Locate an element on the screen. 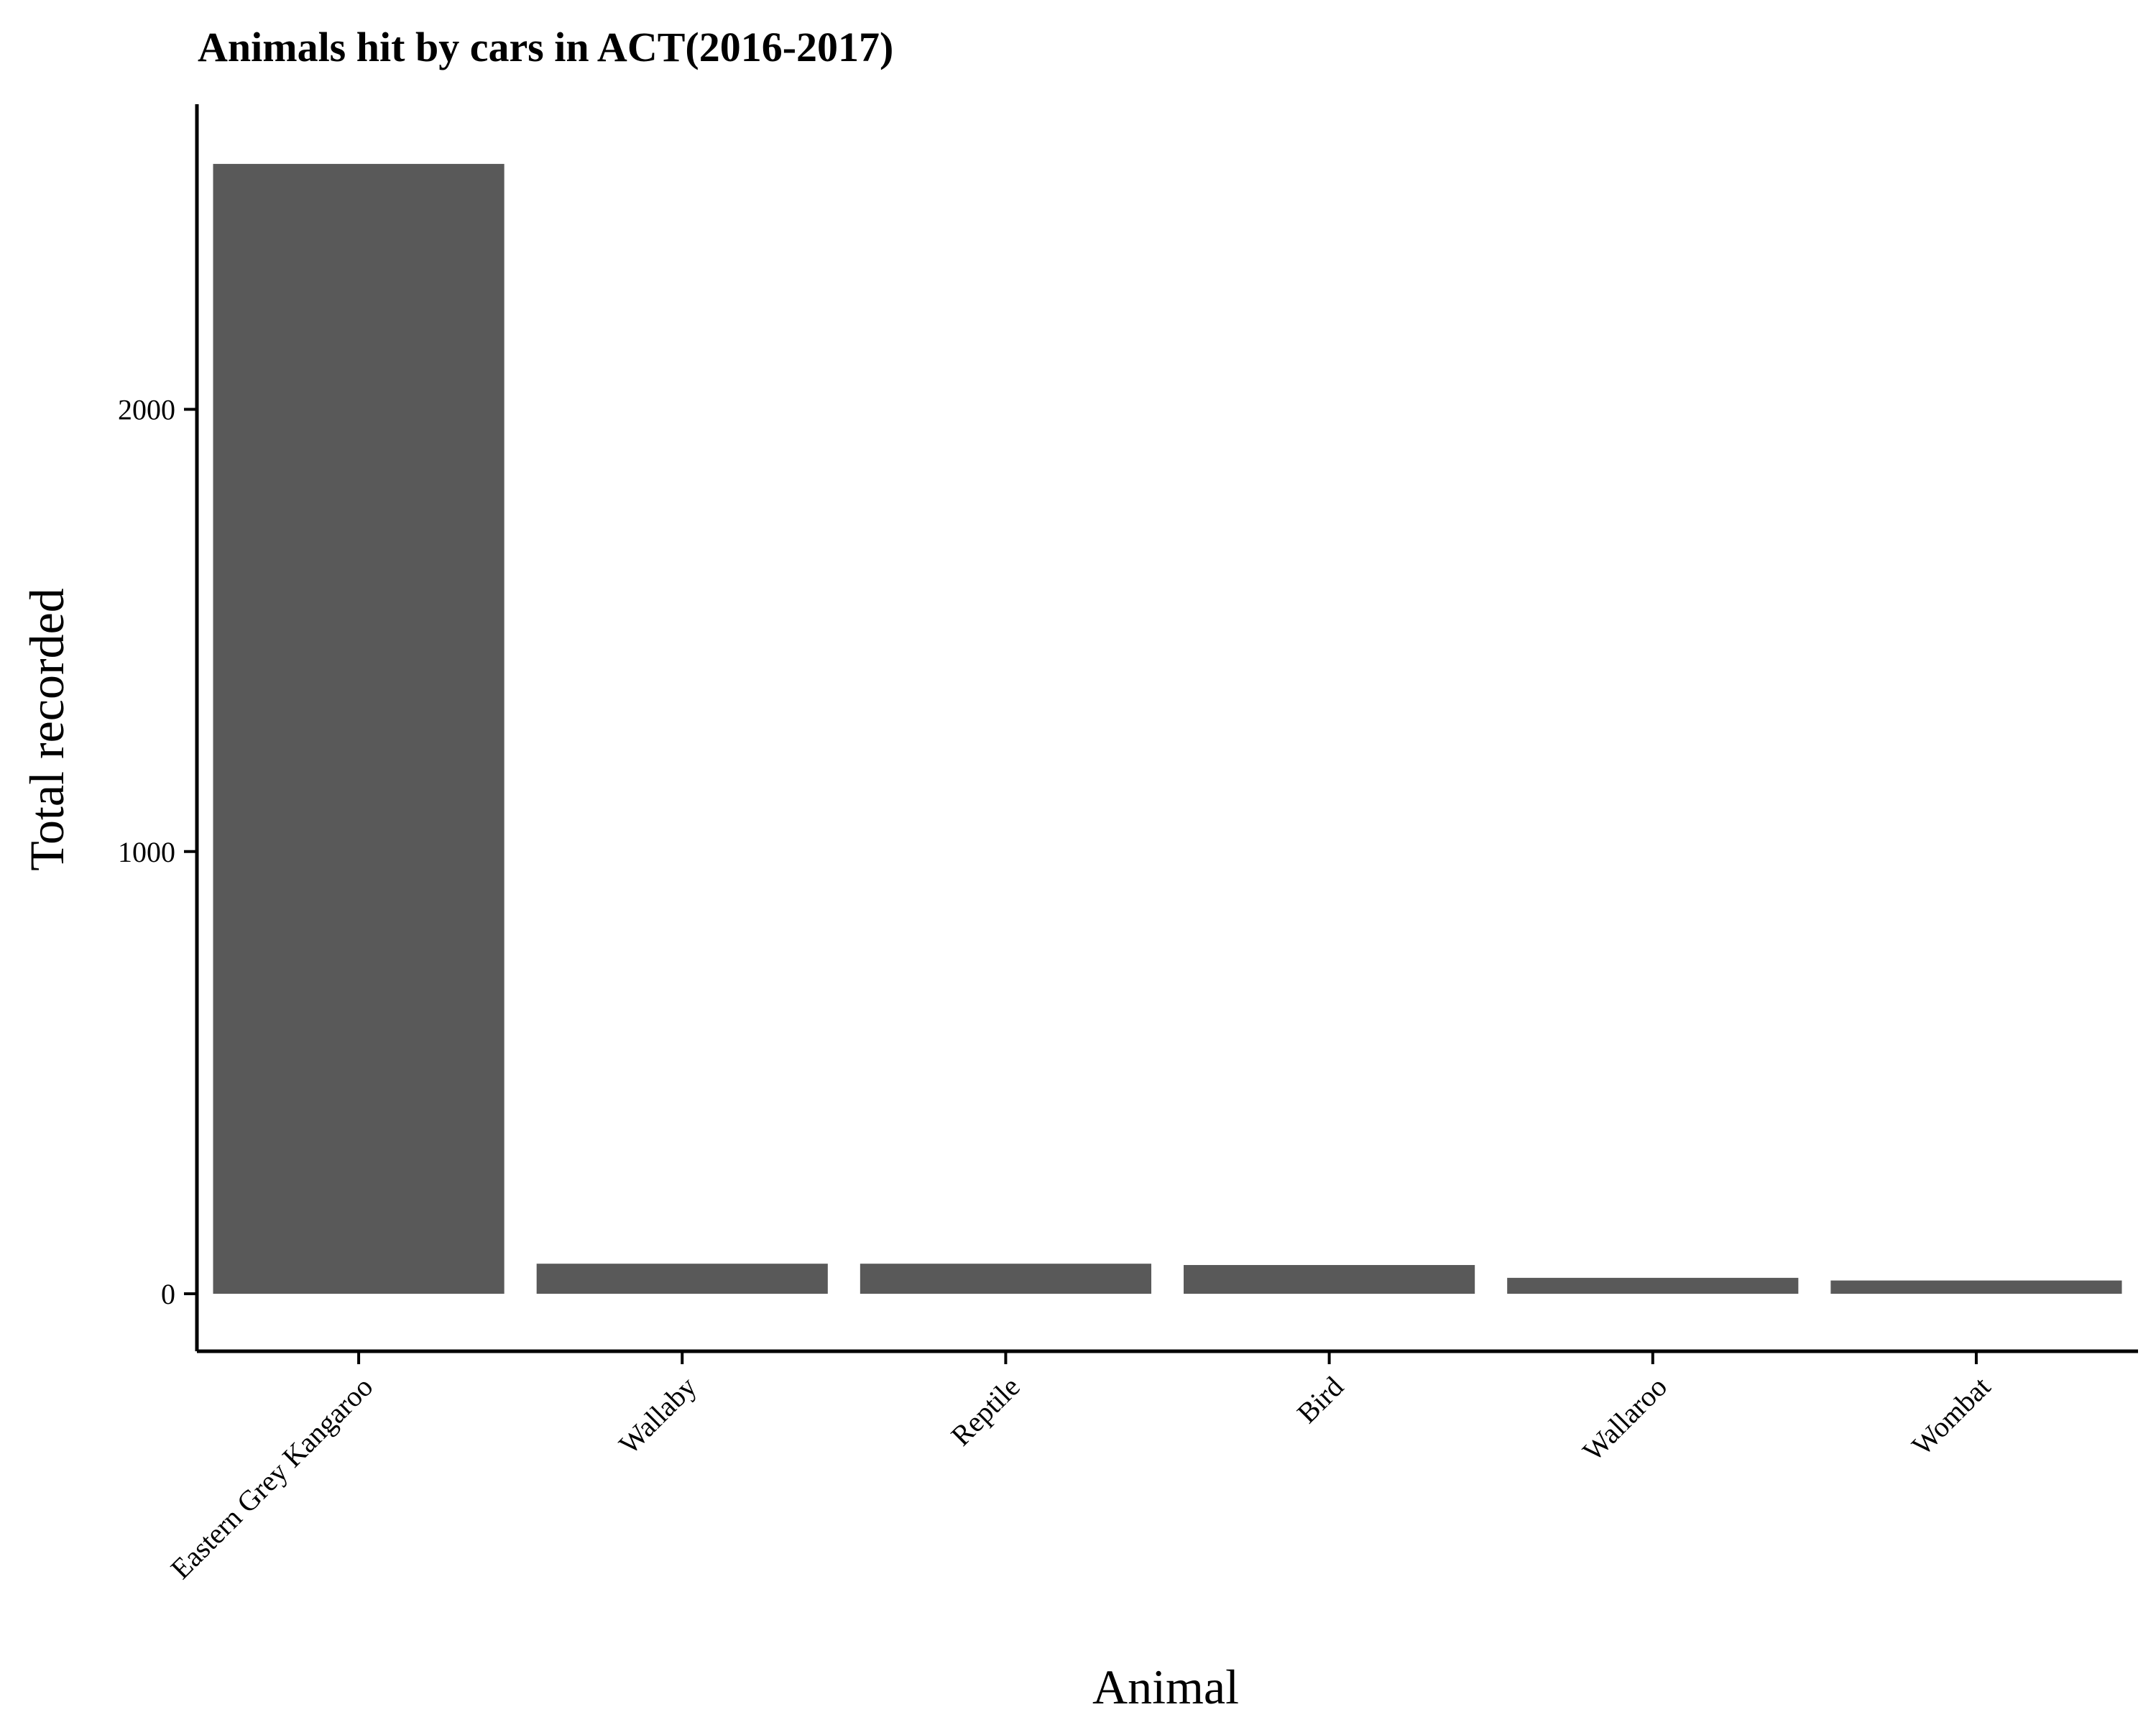  y-tick-label: 1000 is located at coordinates (147, 852).